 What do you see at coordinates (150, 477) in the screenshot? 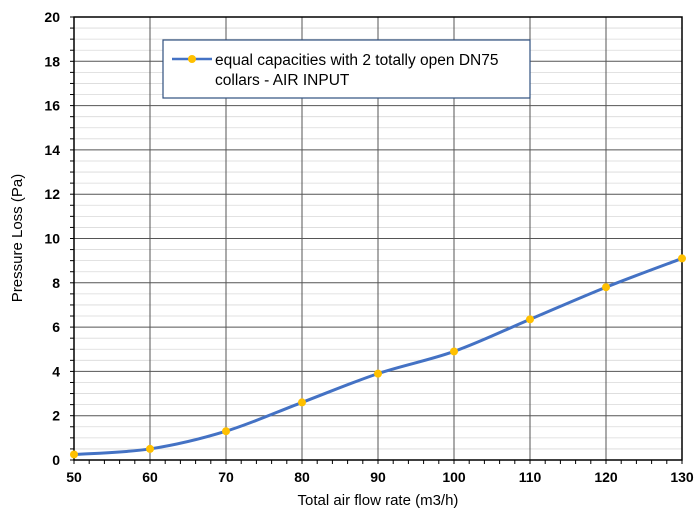
I see `x-tick-label: 60` at bounding box center [150, 477].